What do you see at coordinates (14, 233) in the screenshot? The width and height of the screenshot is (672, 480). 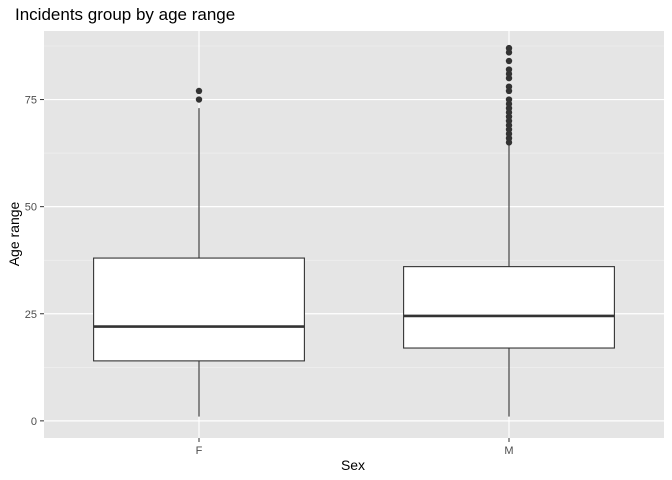 I see `y-axis-title: Age range` at bounding box center [14, 233].